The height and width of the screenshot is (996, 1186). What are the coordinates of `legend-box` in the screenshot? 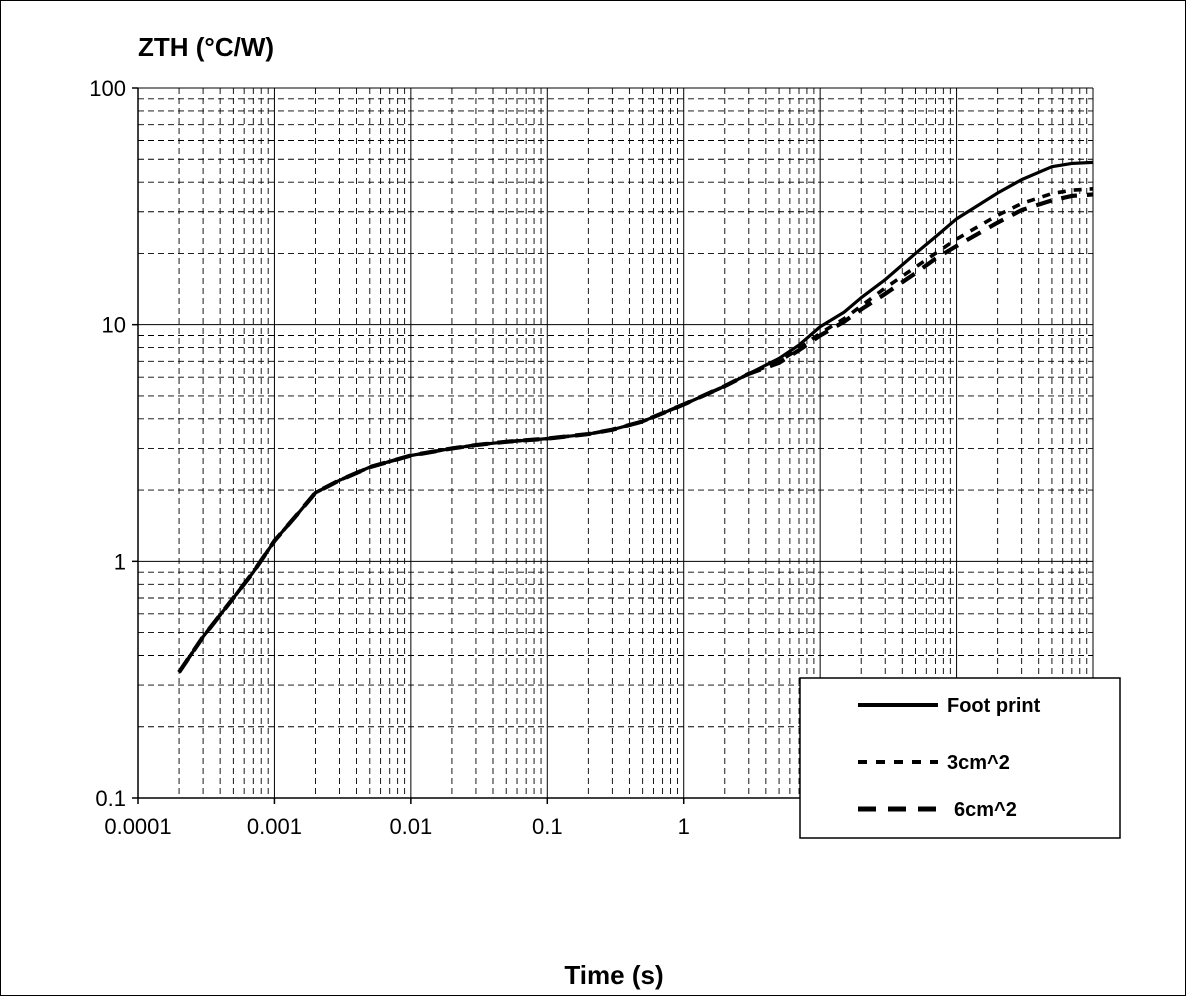 It's located at (960, 758).